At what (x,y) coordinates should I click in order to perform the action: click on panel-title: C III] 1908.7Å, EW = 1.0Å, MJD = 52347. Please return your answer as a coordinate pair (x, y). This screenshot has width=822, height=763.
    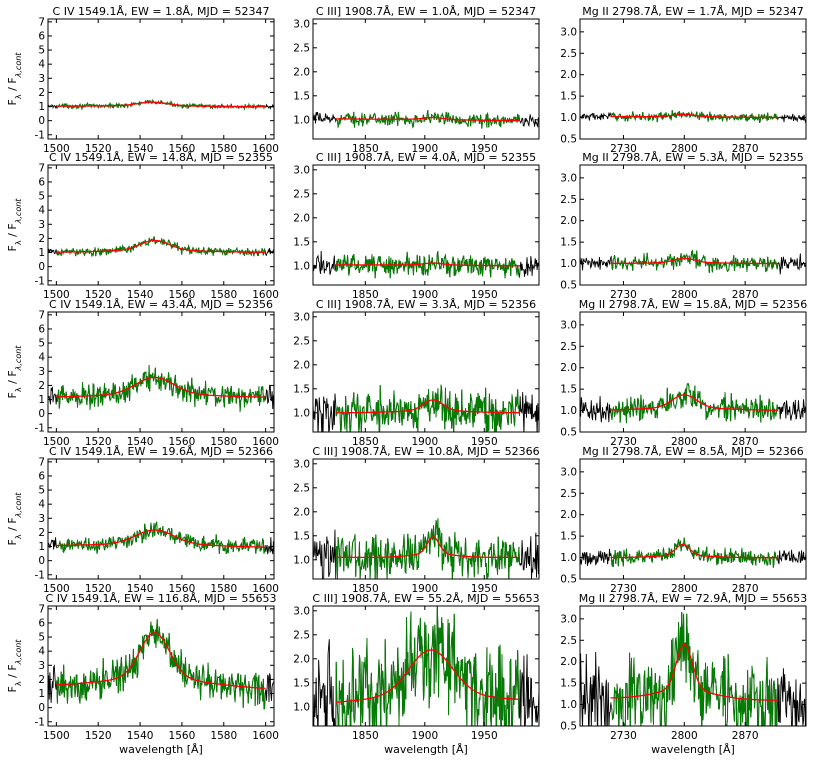
    Looking at the image, I should click on (426, 11).